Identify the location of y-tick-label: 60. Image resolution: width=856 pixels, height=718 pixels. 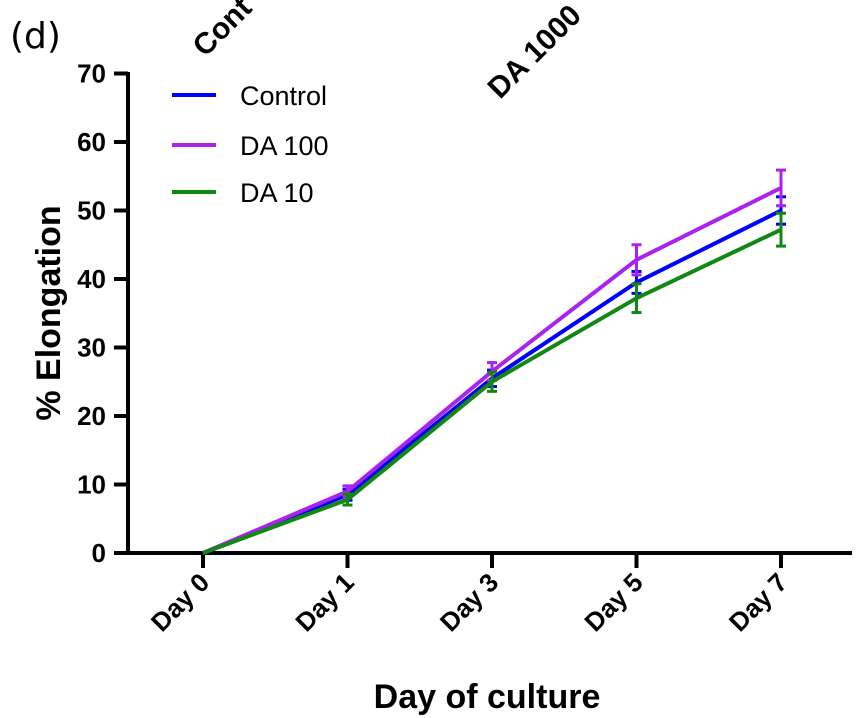
(91, 142).